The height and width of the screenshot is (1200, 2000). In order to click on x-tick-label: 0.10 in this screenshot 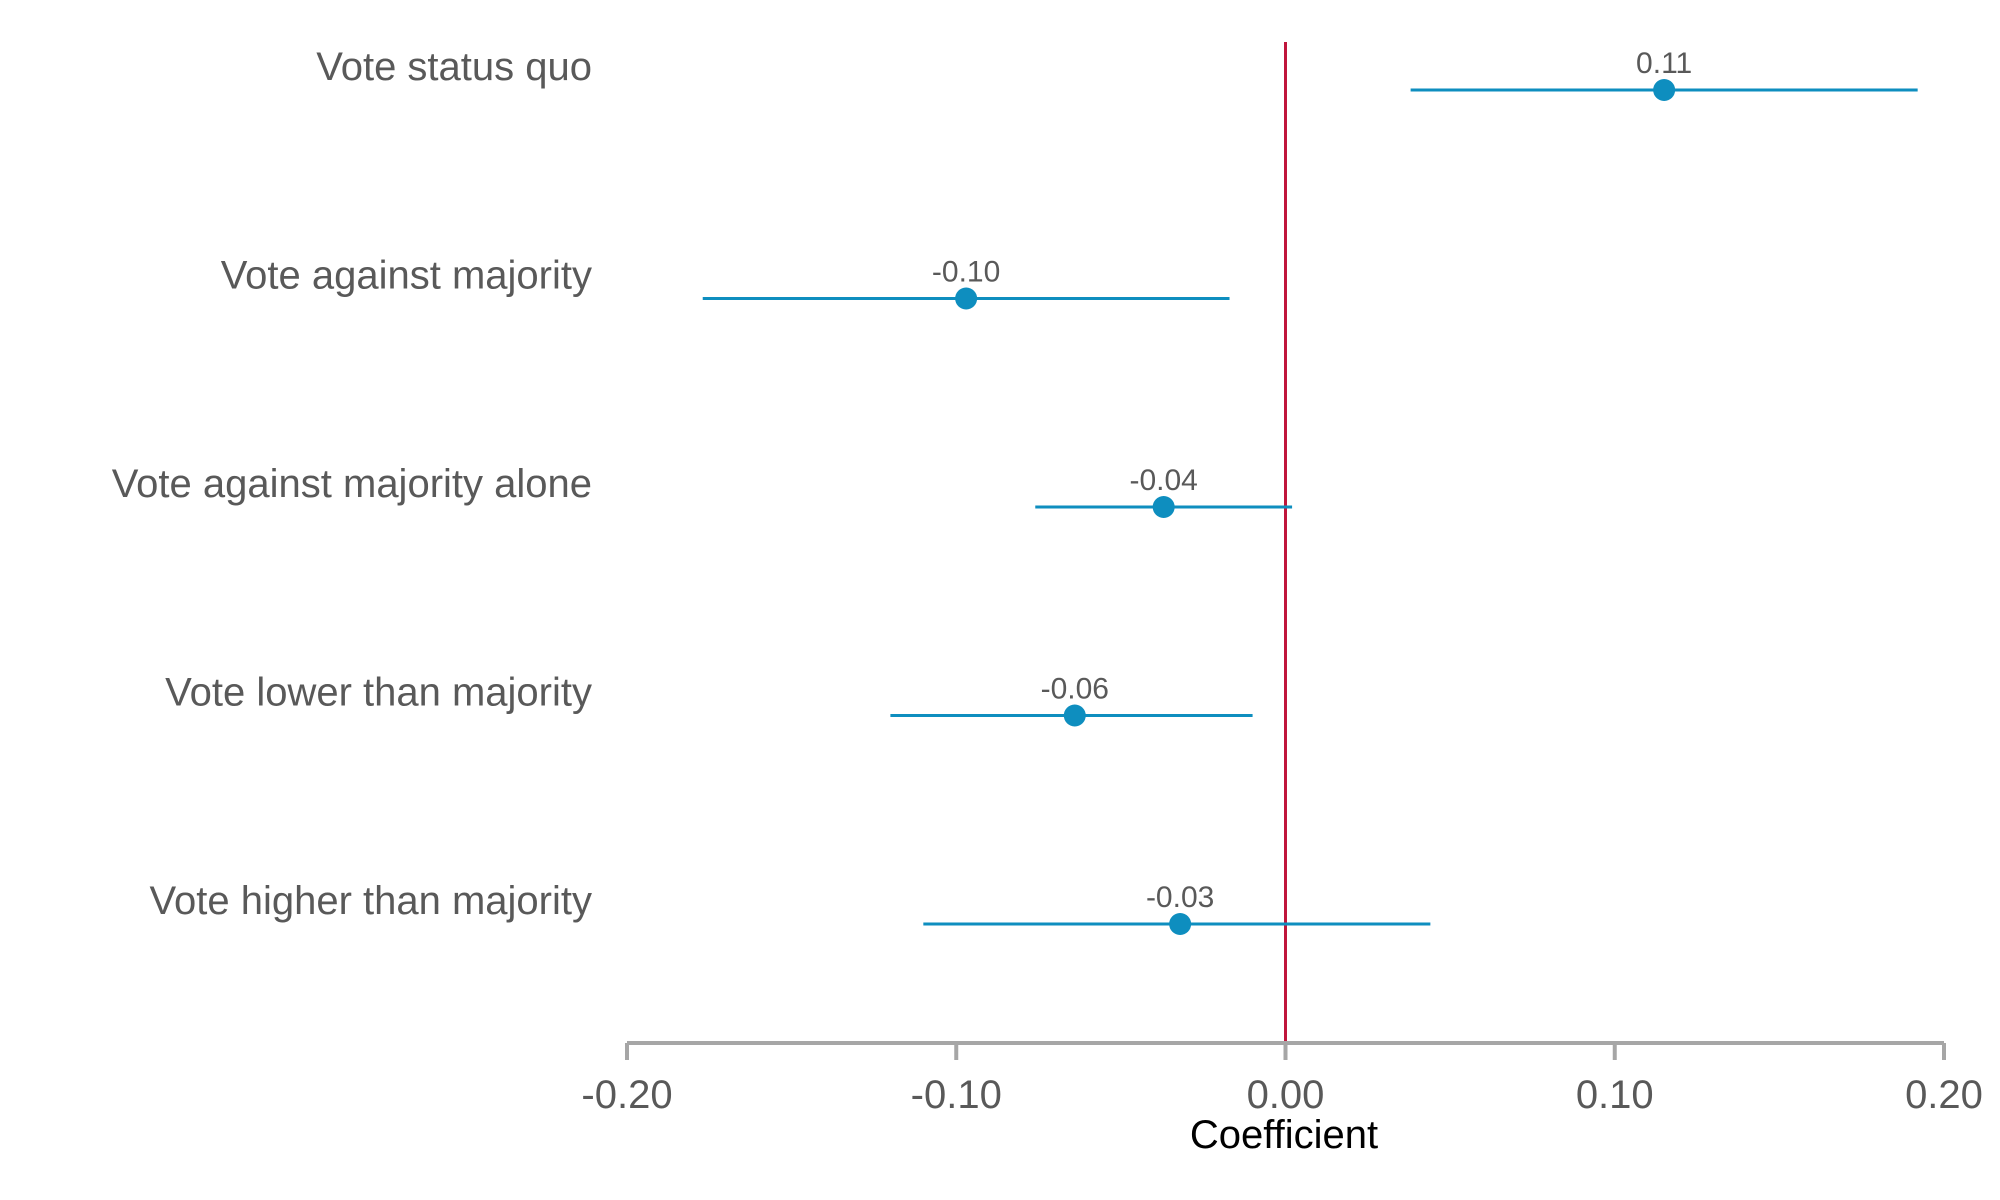, I will do `click(1615, 1095)`.